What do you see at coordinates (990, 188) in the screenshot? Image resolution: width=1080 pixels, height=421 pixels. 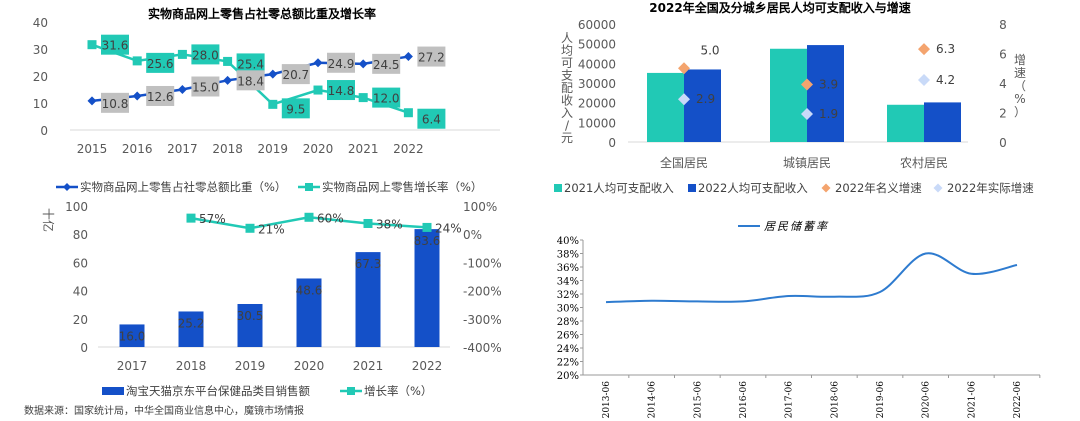 I see `chart2-legend-real-label: 2022年实际增速` at bounding box center [990, 188].